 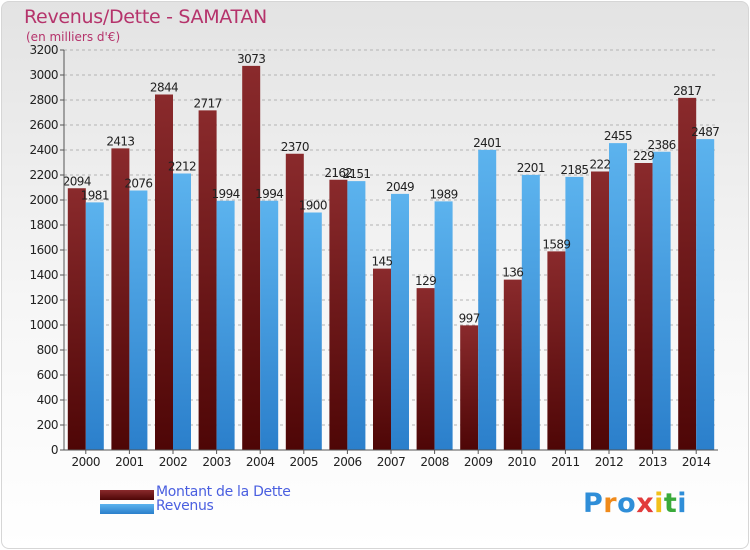 I want to click on y-tick-label: 400, so click(x=47, y=400).